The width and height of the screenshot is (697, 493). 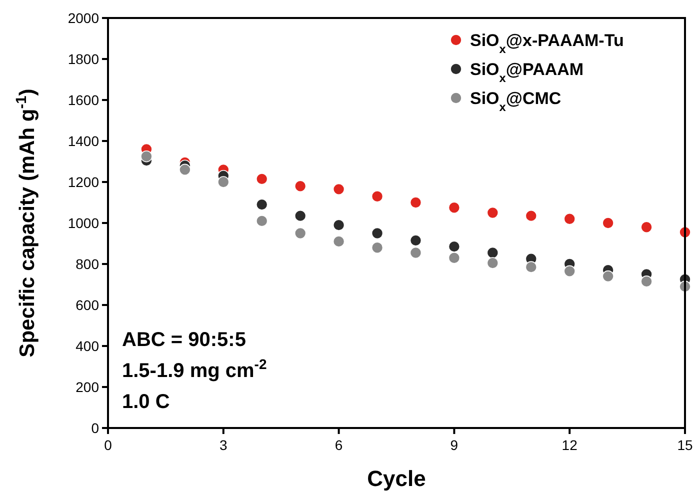 What do you see at coordinates (88, 264) in the screenshot?
I see `y-tick-label: 800` at bounding box center [88, 264].